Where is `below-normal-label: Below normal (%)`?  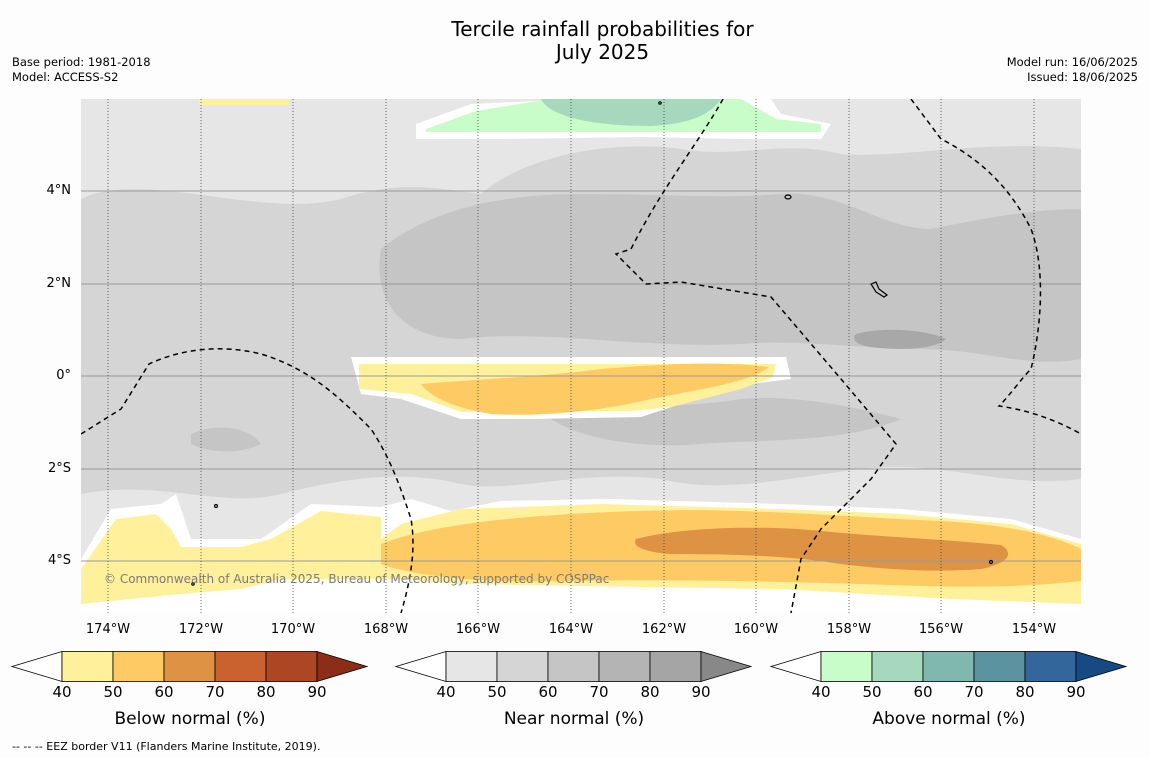
below-normal-label: Below normal (%) is located at coordinates (190, 719).